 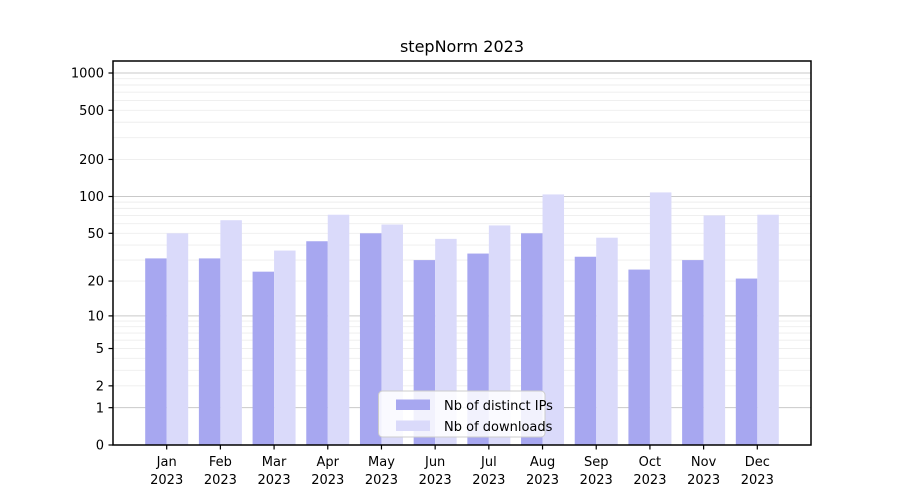 What do you see at coordinates (649, 471) in the screenshot?
I see `x-tick-label: Oct 2023` at bounding box center [649, 471].